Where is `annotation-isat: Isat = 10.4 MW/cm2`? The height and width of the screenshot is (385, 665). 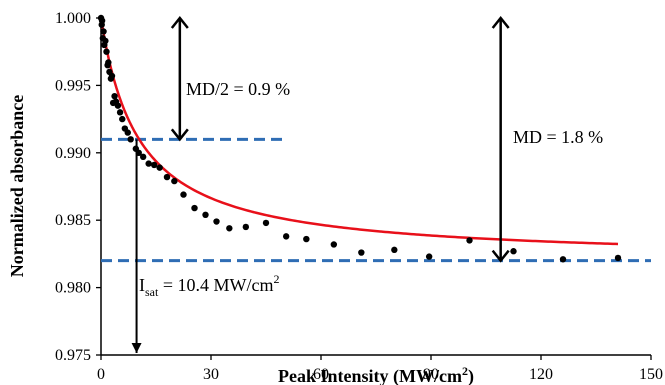
annotation-isat: Isat = 10.4 MW/cm2 is located at coordinates (209, 285).